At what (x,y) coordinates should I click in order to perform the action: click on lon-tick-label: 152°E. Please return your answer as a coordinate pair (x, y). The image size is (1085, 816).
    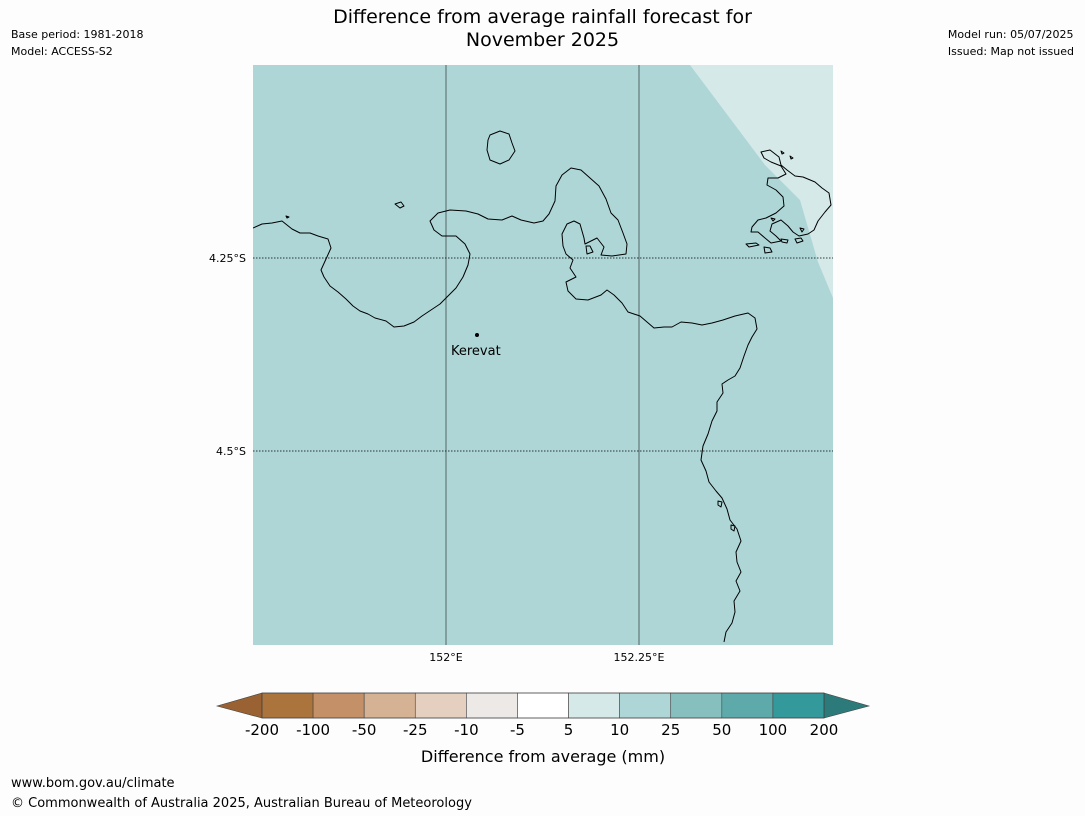
    Looking at the image, I should click on (445, 657).